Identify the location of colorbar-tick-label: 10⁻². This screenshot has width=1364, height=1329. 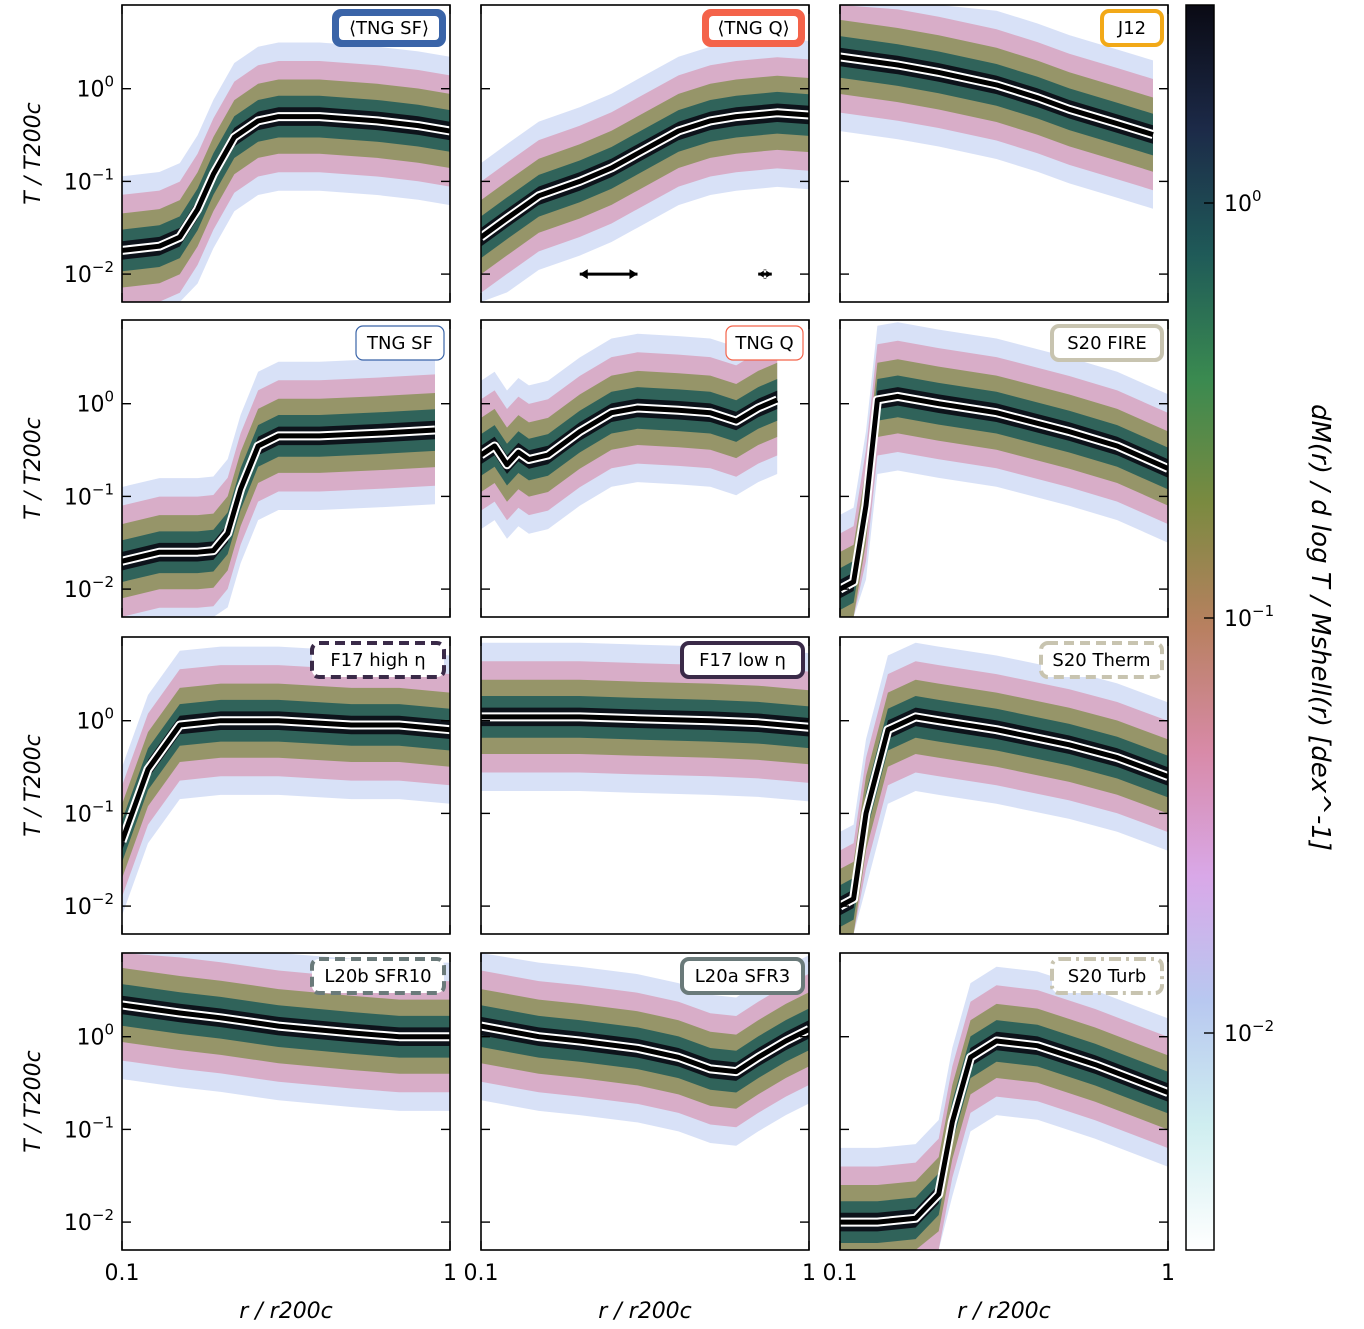
(1249, 1032).